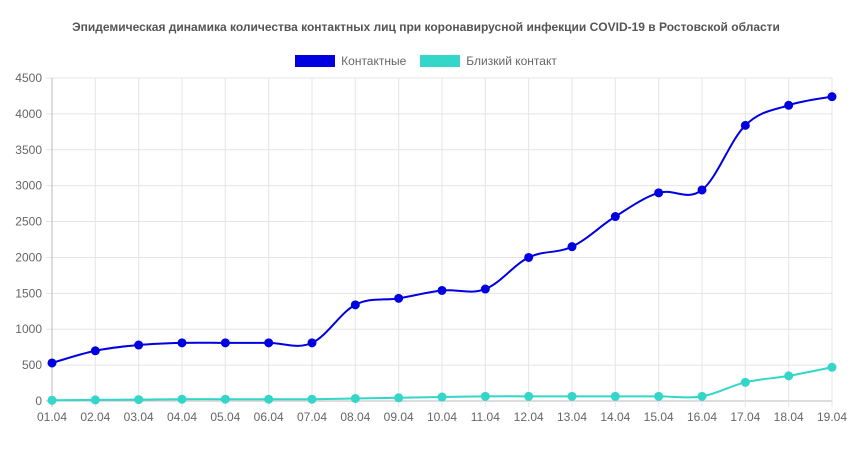  What do you see at coordinates (832, 417) in the screenshot?
I see `x-tick-label: 19.04` at bounding box center [832, 417].